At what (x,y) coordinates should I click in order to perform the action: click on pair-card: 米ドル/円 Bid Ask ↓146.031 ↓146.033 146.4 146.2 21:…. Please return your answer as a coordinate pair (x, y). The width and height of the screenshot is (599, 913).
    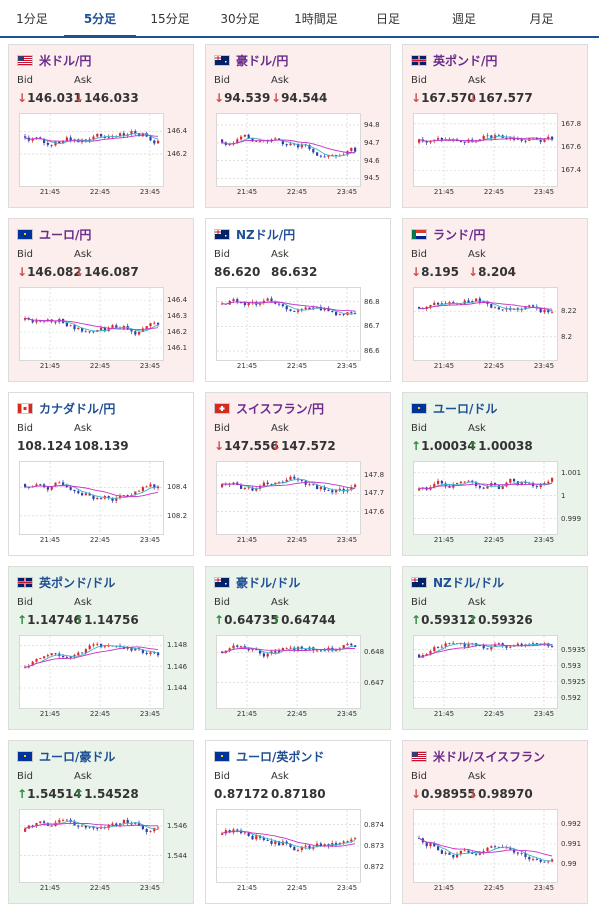
    Looking at the image, I should click on (101, 126).